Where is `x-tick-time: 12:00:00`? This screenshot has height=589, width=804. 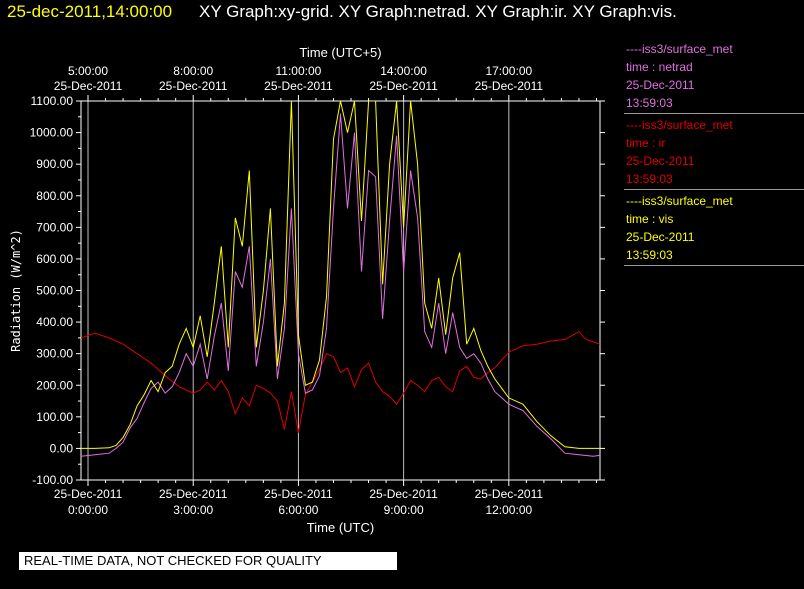
x-tick-time: 12:00:00 is located at coordinates (508, 510).